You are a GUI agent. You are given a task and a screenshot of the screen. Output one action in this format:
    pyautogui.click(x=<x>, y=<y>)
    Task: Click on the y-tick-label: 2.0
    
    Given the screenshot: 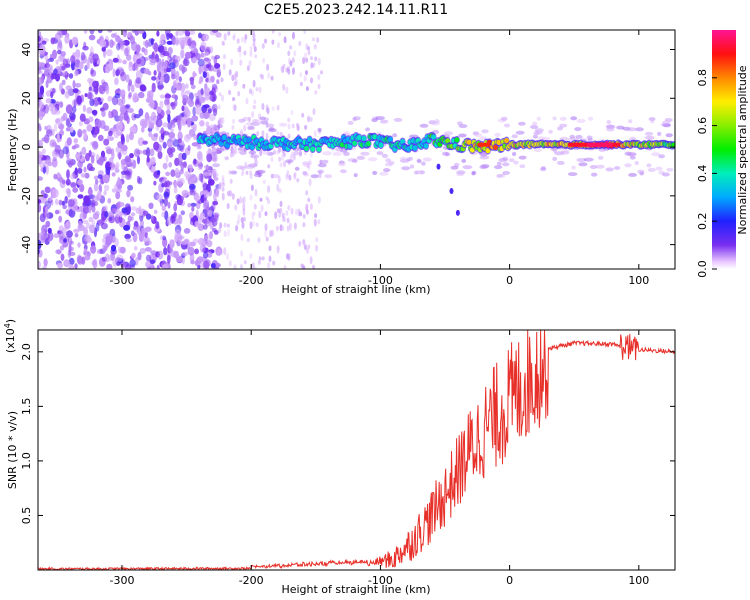 What is the action you would take?
    pyautogui.click(x=26, y=352)
    